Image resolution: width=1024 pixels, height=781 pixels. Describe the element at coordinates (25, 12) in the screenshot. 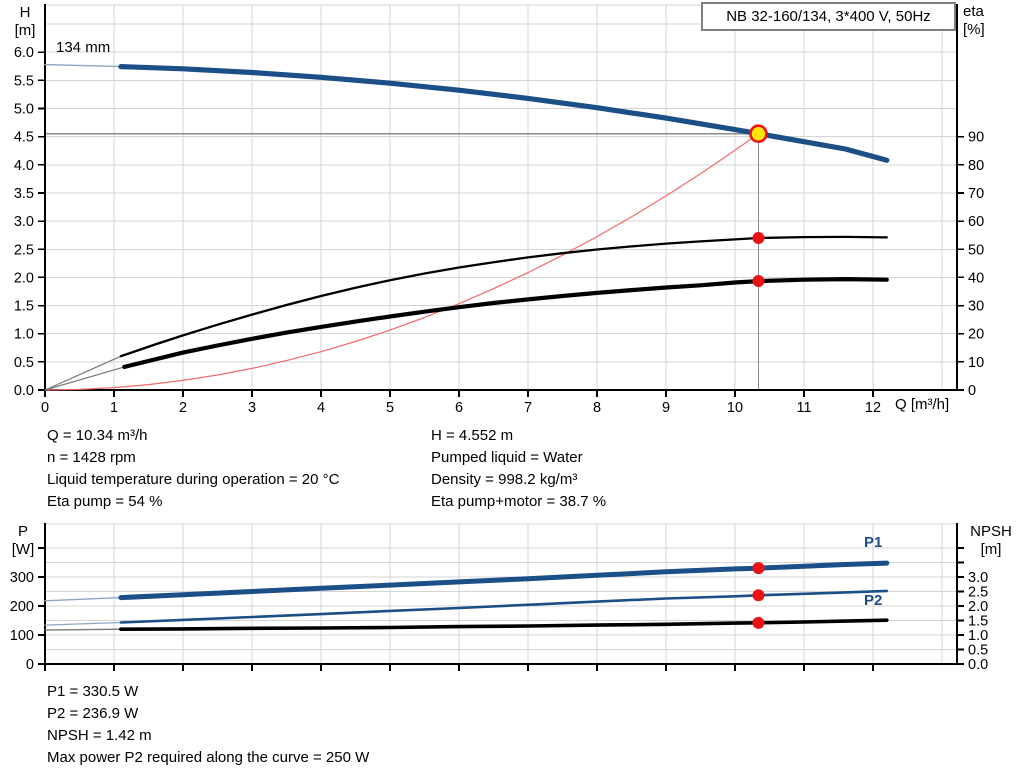

I see `h-axis-name: H` at that location.